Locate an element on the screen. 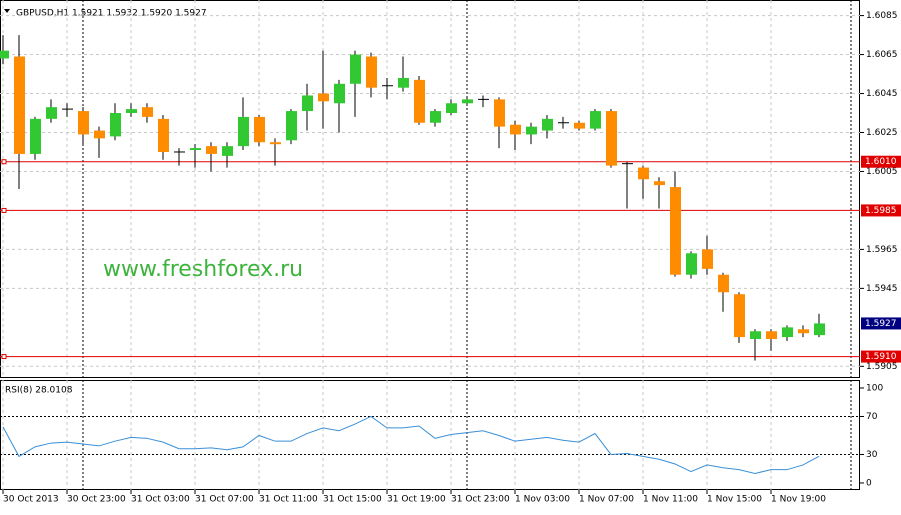  y-tick-label: 1.6065 is located at coordinates (882, 55).